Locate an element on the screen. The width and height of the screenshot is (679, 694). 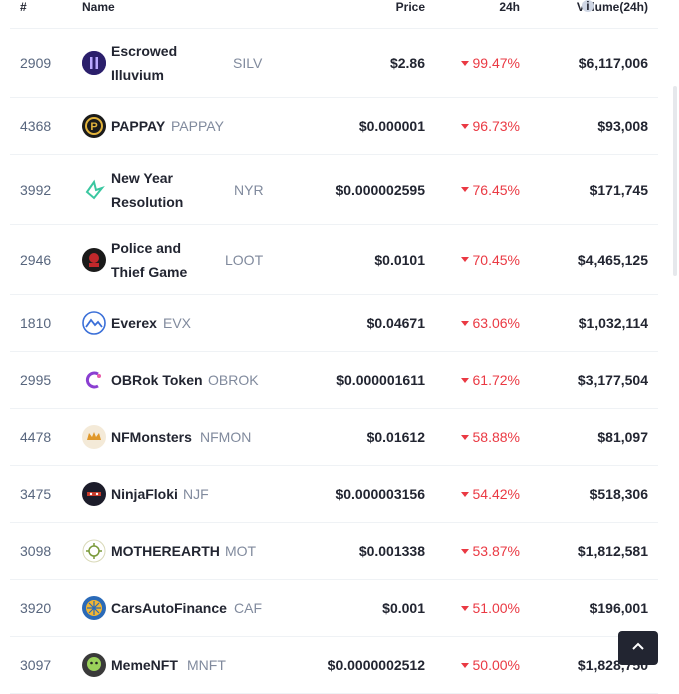
rank-cell: 2946 is located at coordinates (36, 259).